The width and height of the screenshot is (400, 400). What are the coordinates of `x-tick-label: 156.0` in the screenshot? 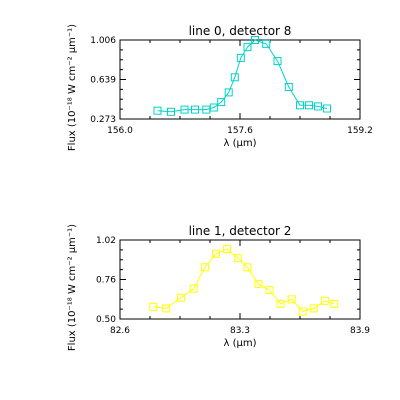 It's located at (120, 131).